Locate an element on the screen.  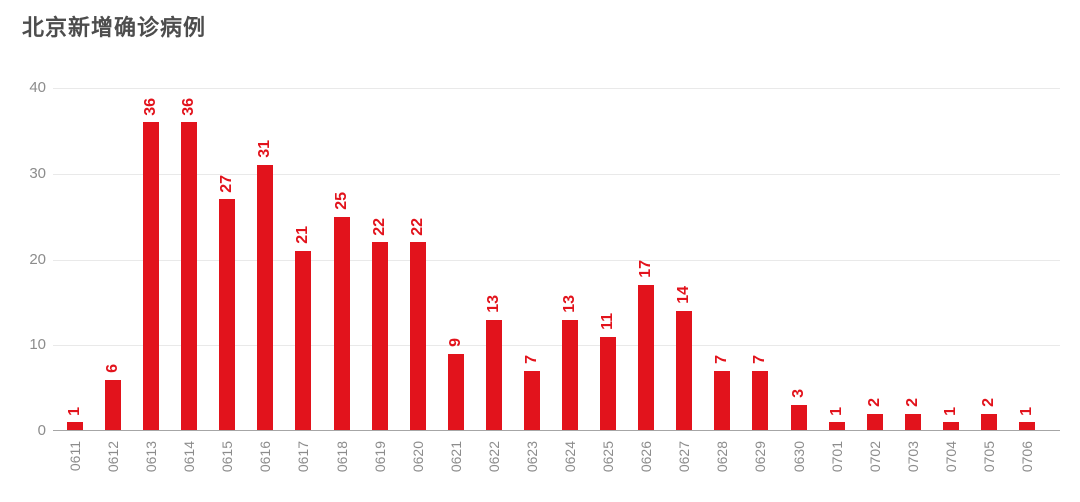
x-tick-label: 0701 is located at coordinates (836, 457).